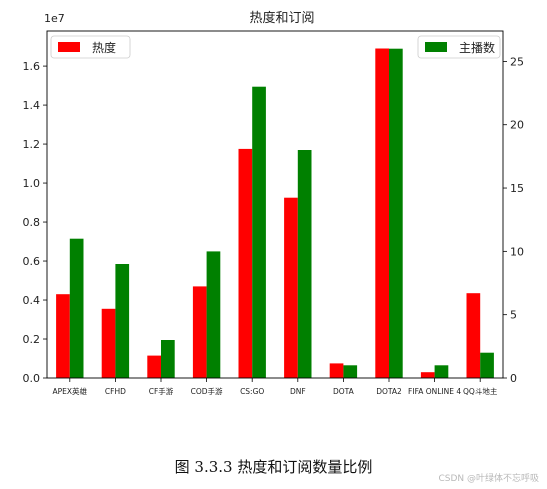 The width and height of the screenshot is (547, 489). Describe the element at coordinates (70, 391) in the screenshot. I see `x-tick-label-0: APEX英雄` at that location.